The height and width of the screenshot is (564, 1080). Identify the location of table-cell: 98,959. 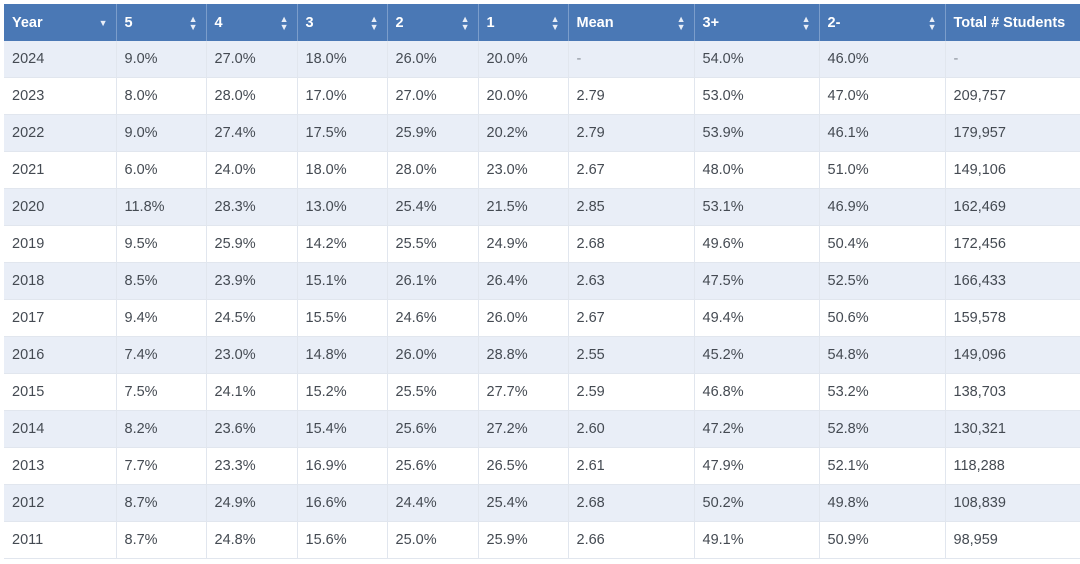
(1012, 540).